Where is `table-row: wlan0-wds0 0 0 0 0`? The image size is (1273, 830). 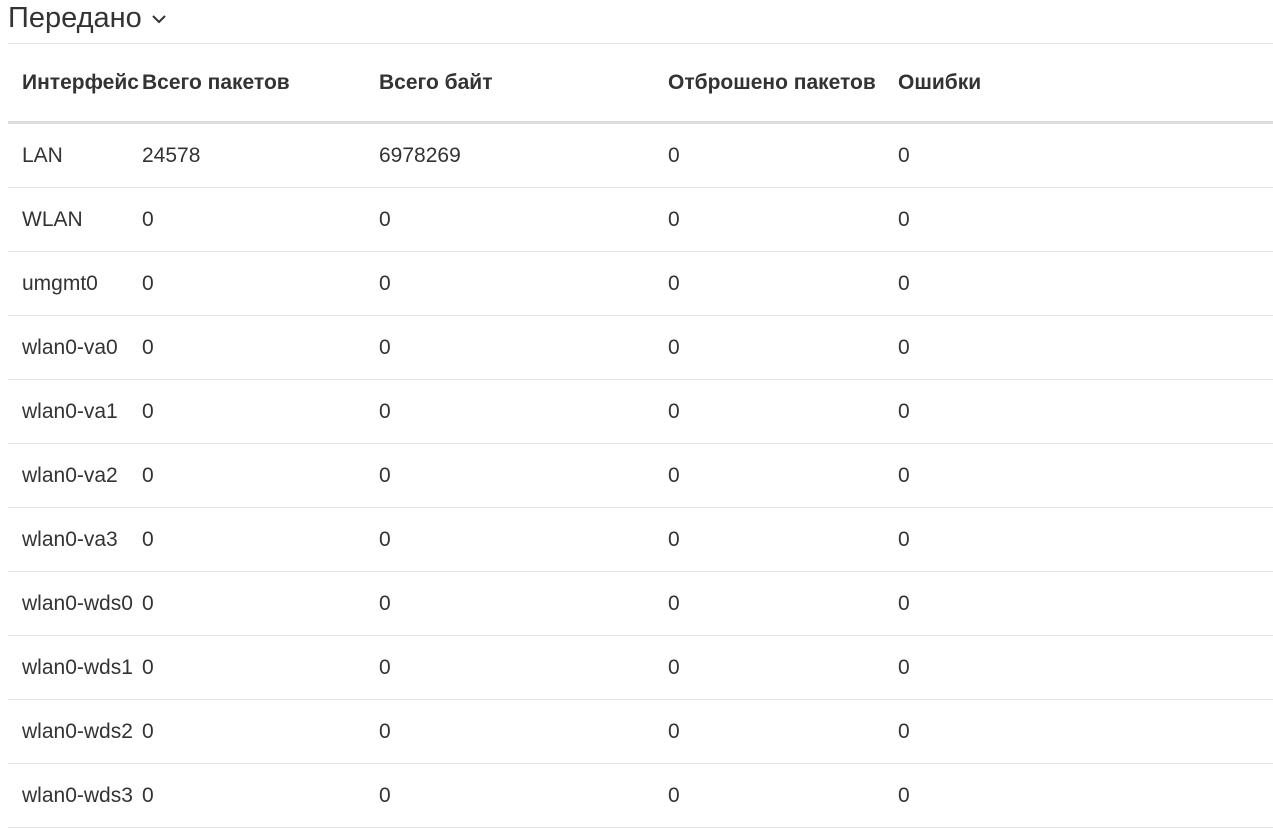 table-row: wlan0-wds0 0 0 0 0 is located at coordinates (640, 603).